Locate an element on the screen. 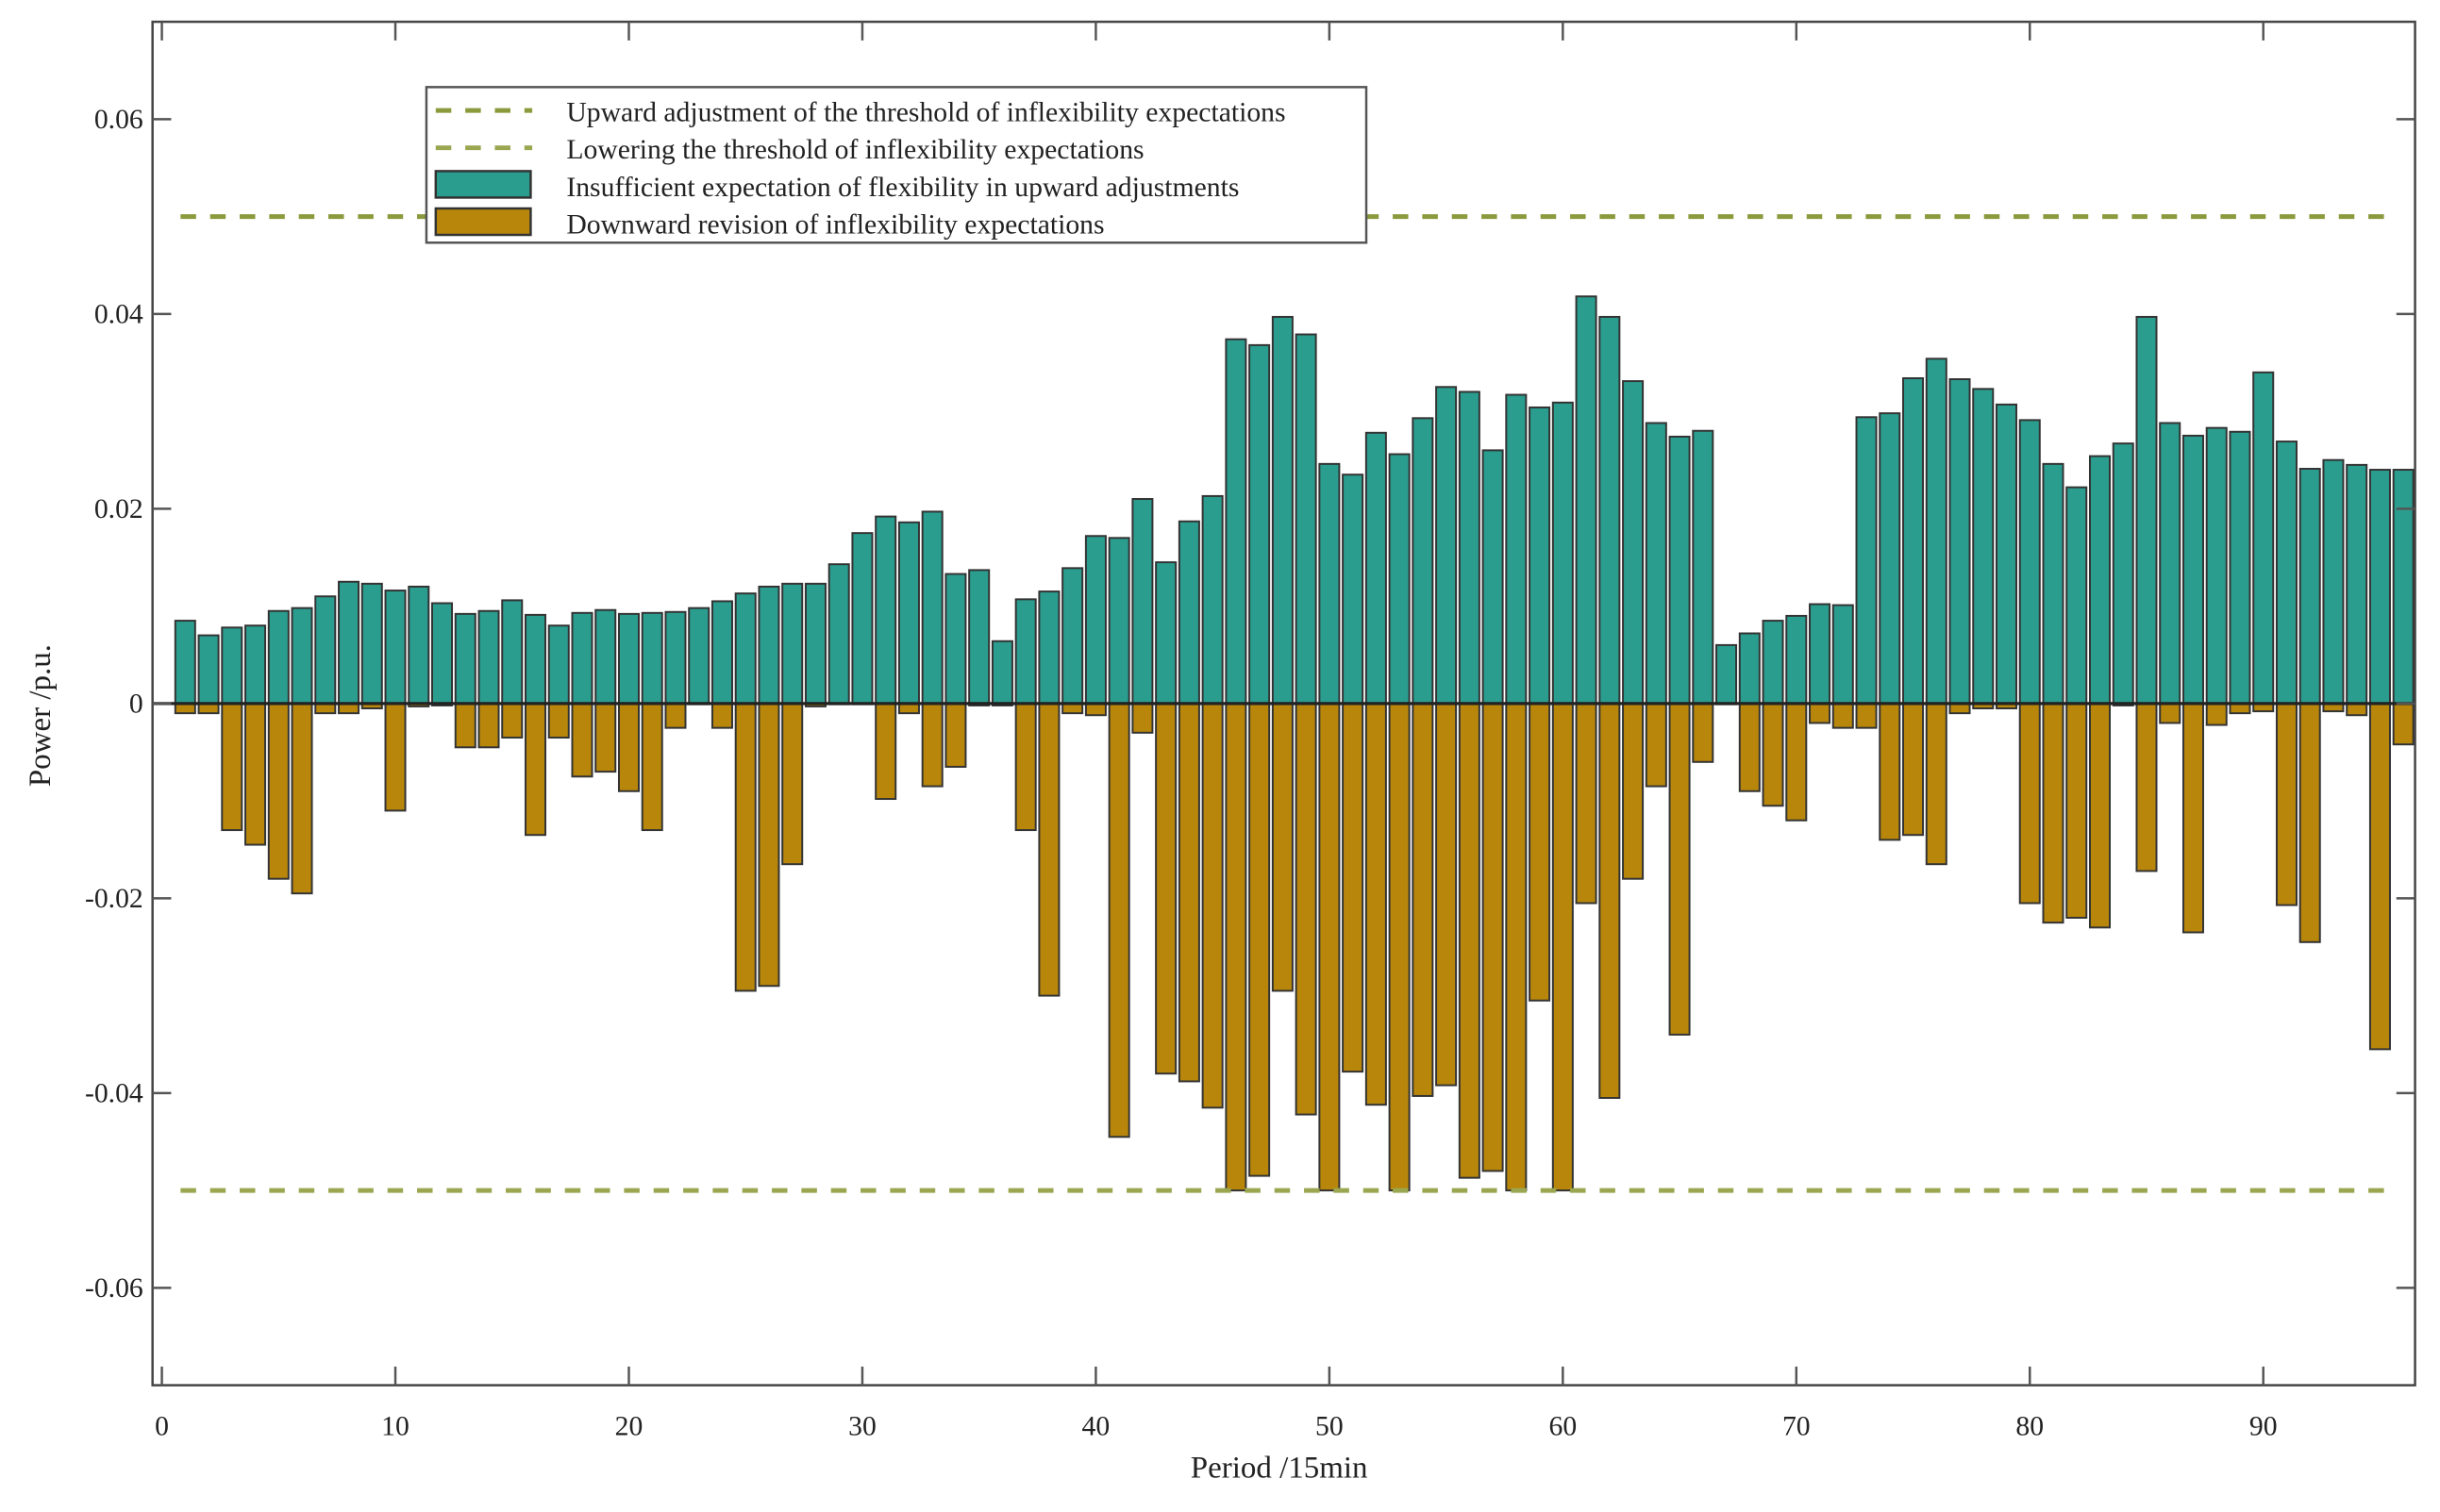 Image resolution: width=2440 pixels, height=1512 pixels. x-tick-label: 20 is located at coordinates (629, 1426).